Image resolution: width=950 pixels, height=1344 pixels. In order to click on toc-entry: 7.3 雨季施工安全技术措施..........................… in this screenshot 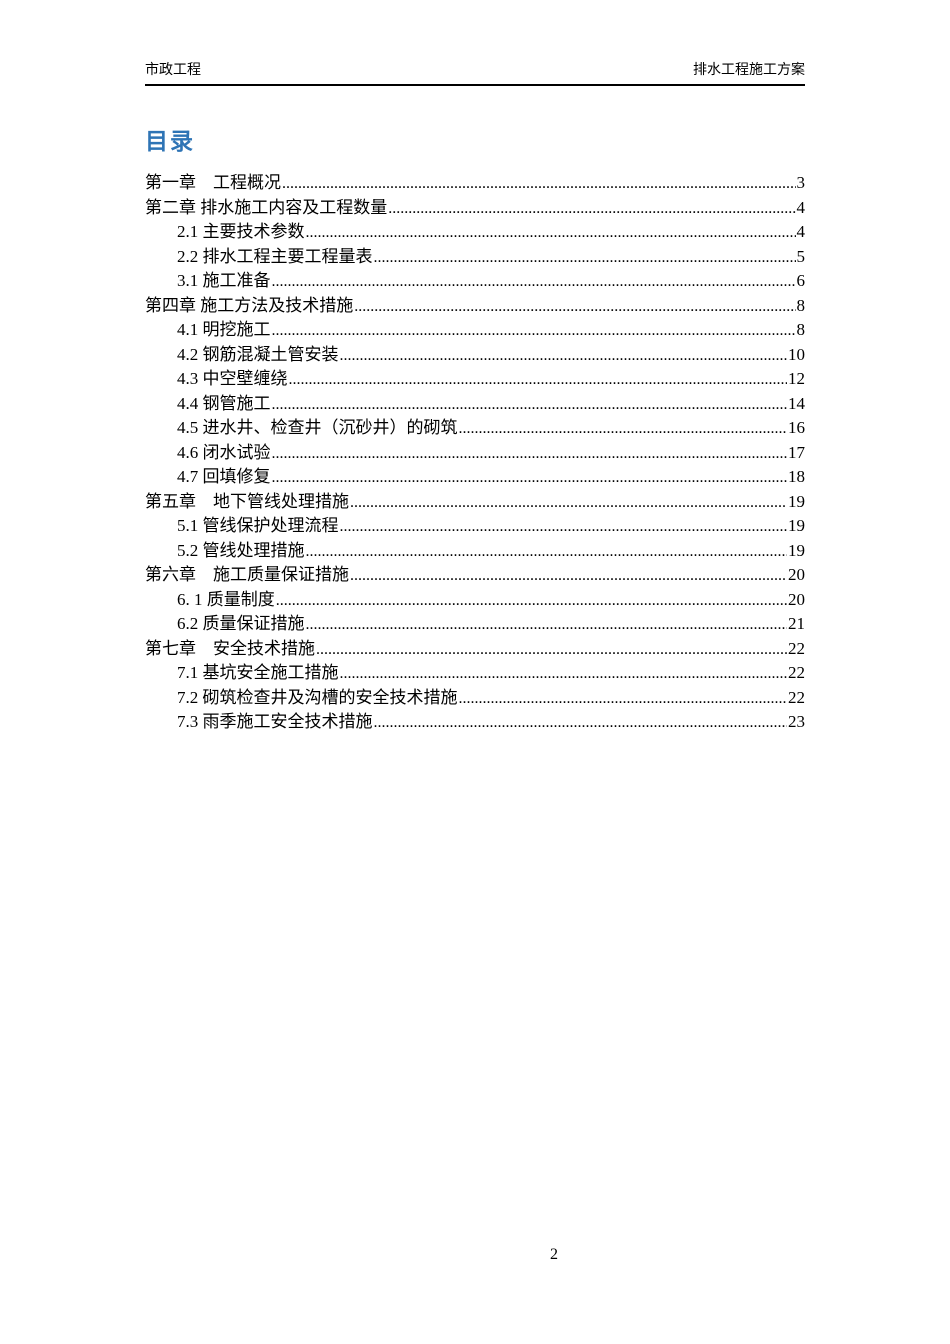, I will do `click(475, 722)`.